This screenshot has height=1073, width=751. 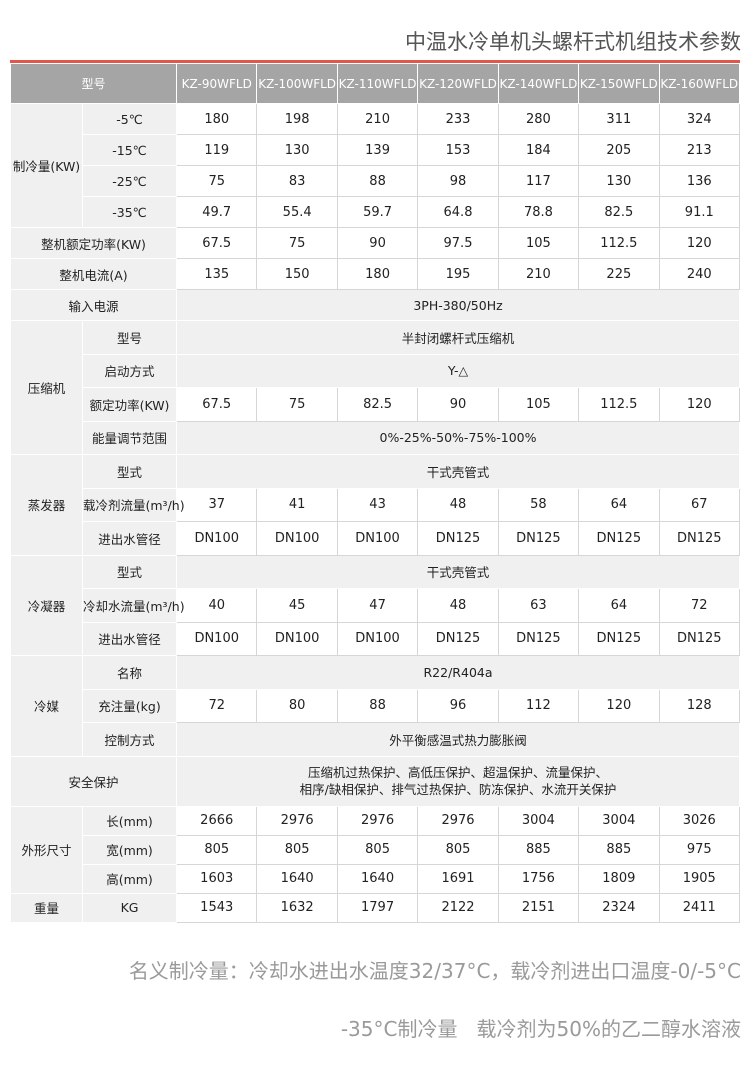 What do you see at coordinates (93, 243) in the screenshot?
I see `row-label: 整机额定功率(KW)` at bounding box center [93, 243].